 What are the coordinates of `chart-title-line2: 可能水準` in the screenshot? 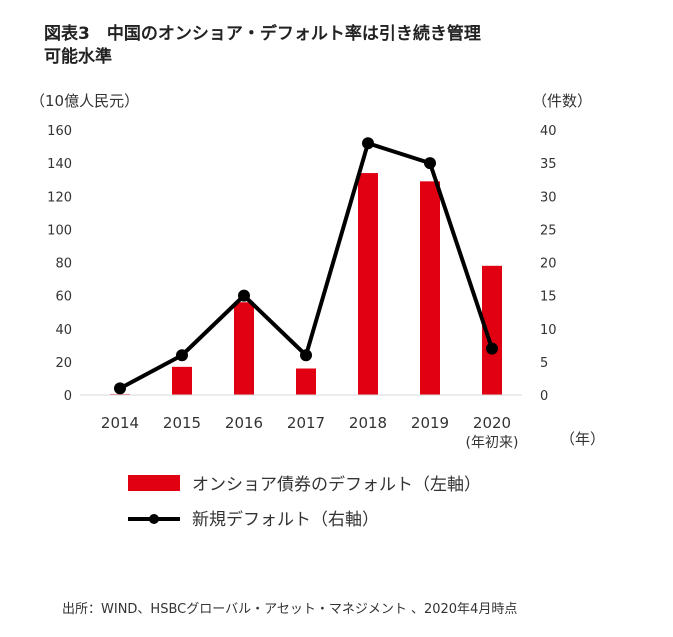 It's located at (78, 57).